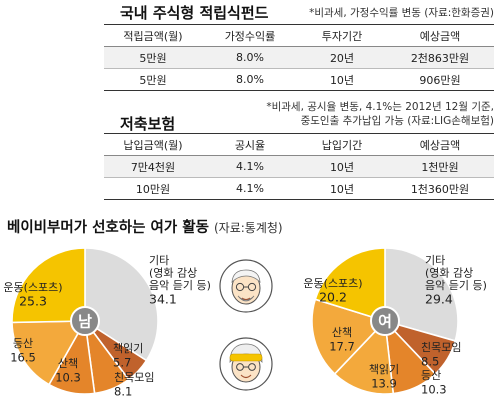 This screenshot has height=402, width=500. I want to click on gender-badge-label: 남, so click(85, 322).